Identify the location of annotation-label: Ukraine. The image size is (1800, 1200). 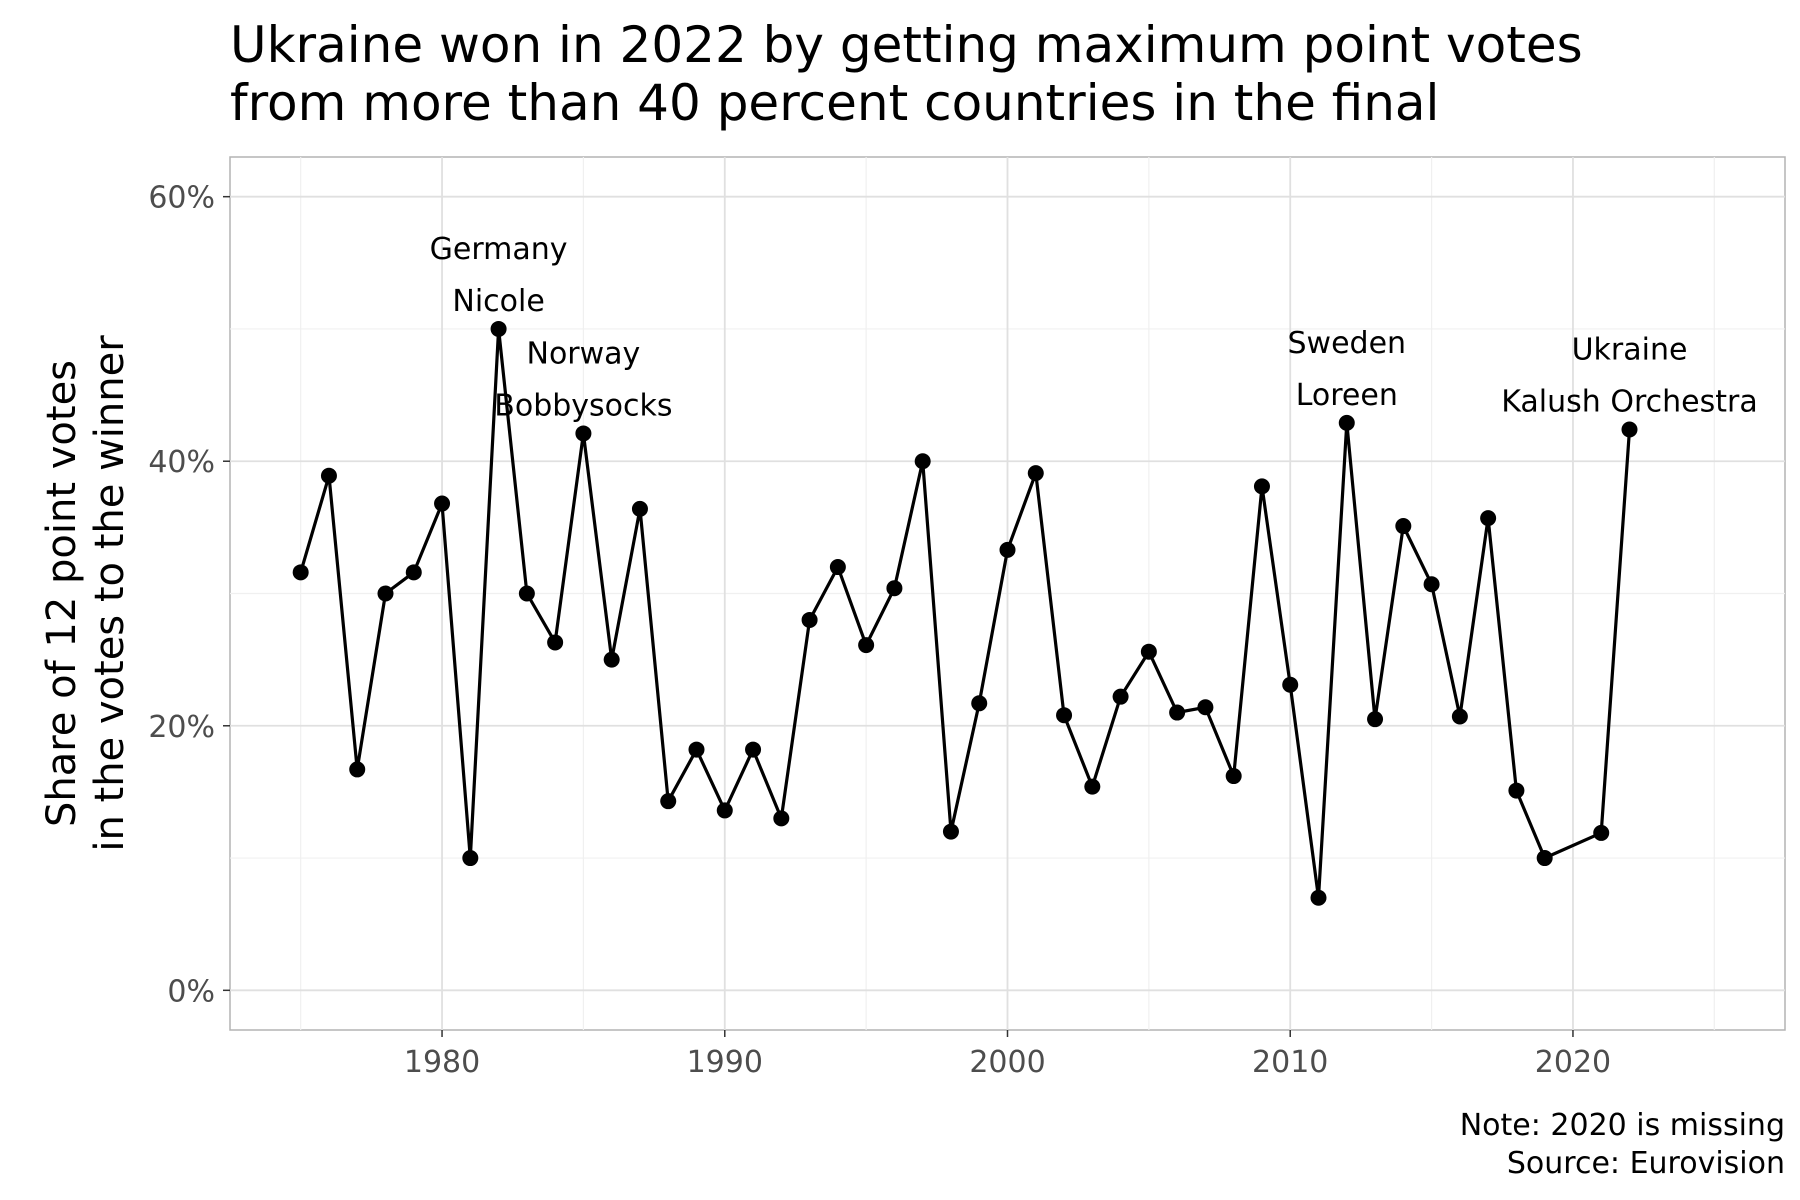
(1630, 349).